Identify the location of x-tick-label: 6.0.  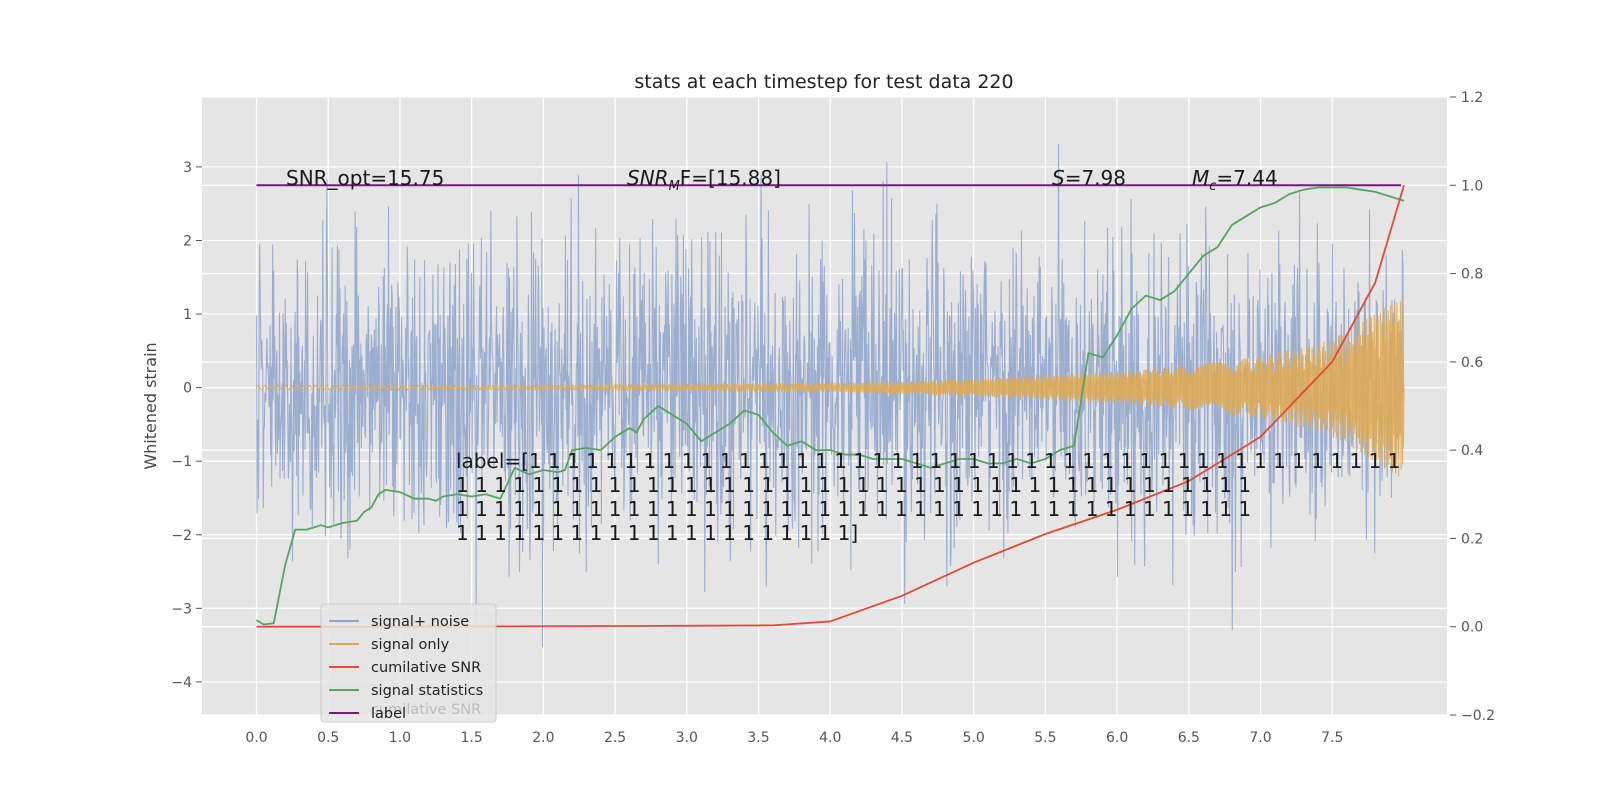
(1117, 738).